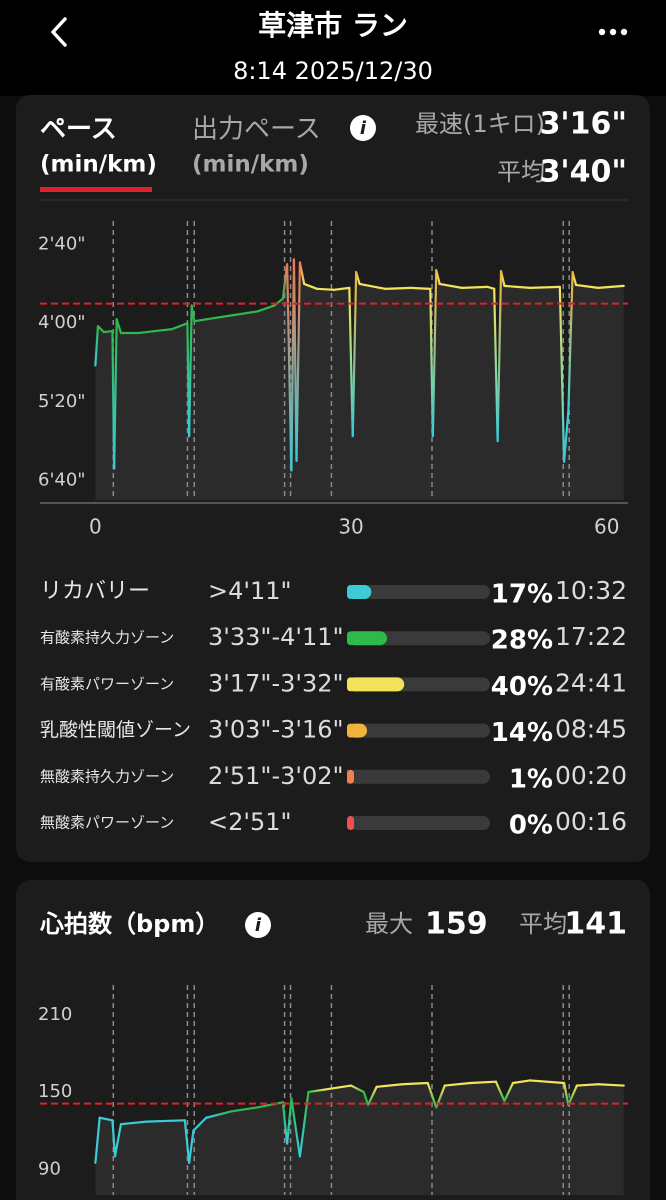 This screenshot has height=1200, width=666. What do you see at coordinates (59, 32) in the screenshot?
I see `back-button` at bounding box center [59, 32].